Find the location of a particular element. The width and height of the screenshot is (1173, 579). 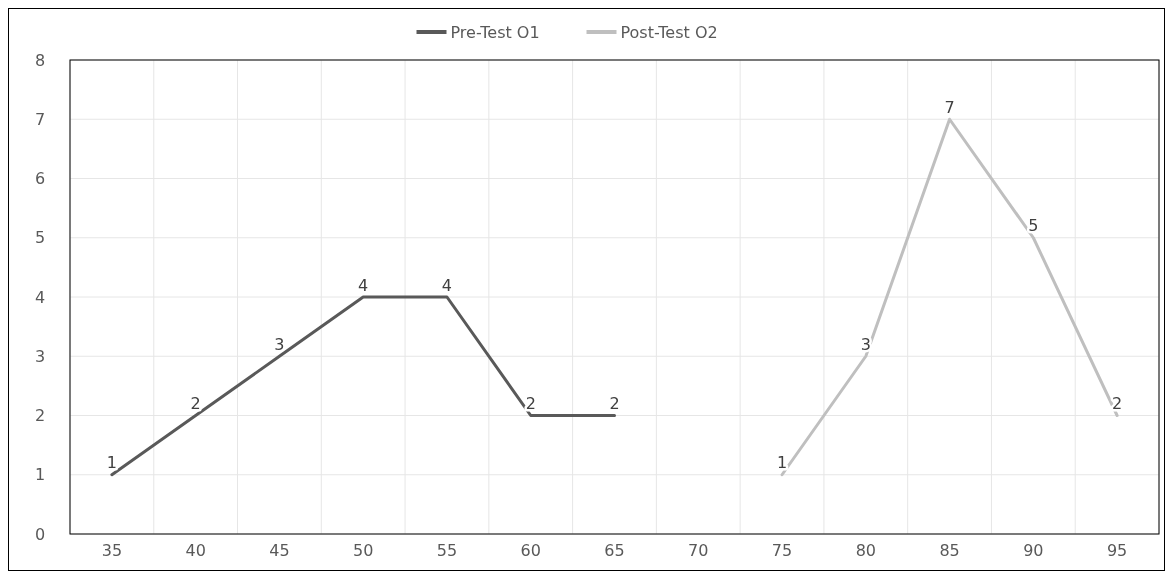

legend-label: Pre-Test O1 is located at coordinates (495, 32).